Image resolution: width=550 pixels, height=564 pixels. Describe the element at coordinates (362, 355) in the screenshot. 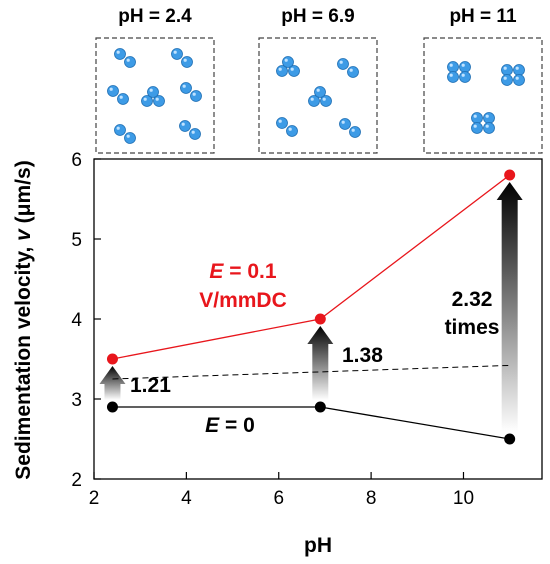

I see `ratio-label-2: 1.38` at that location.